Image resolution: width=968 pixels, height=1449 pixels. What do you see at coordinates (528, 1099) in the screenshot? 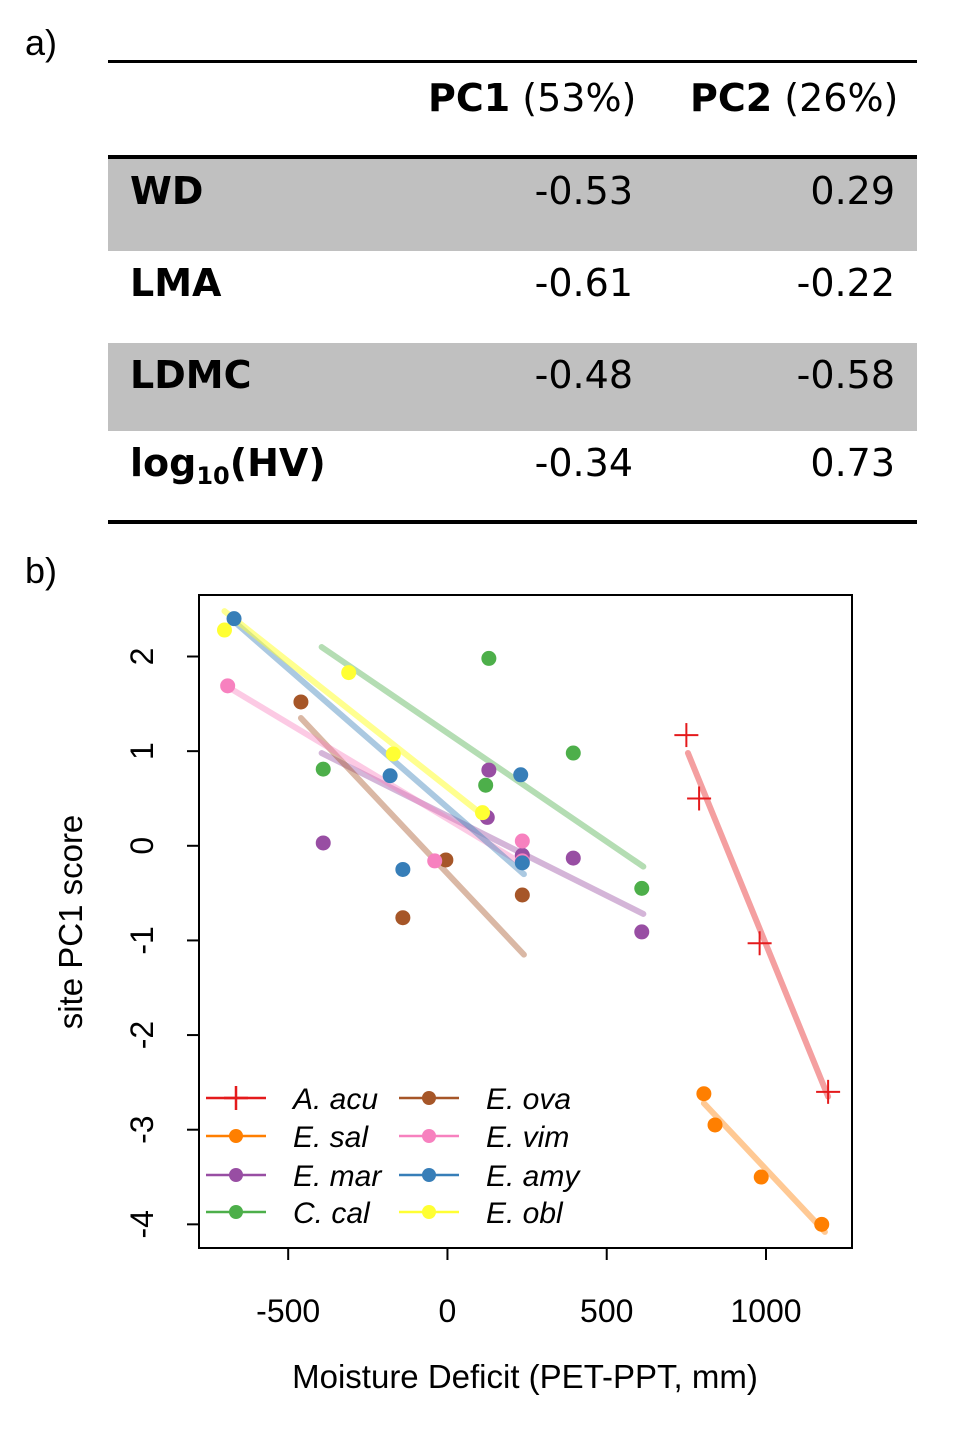
I see `legend-label: E. ova` at bounding box center [528, 1099].